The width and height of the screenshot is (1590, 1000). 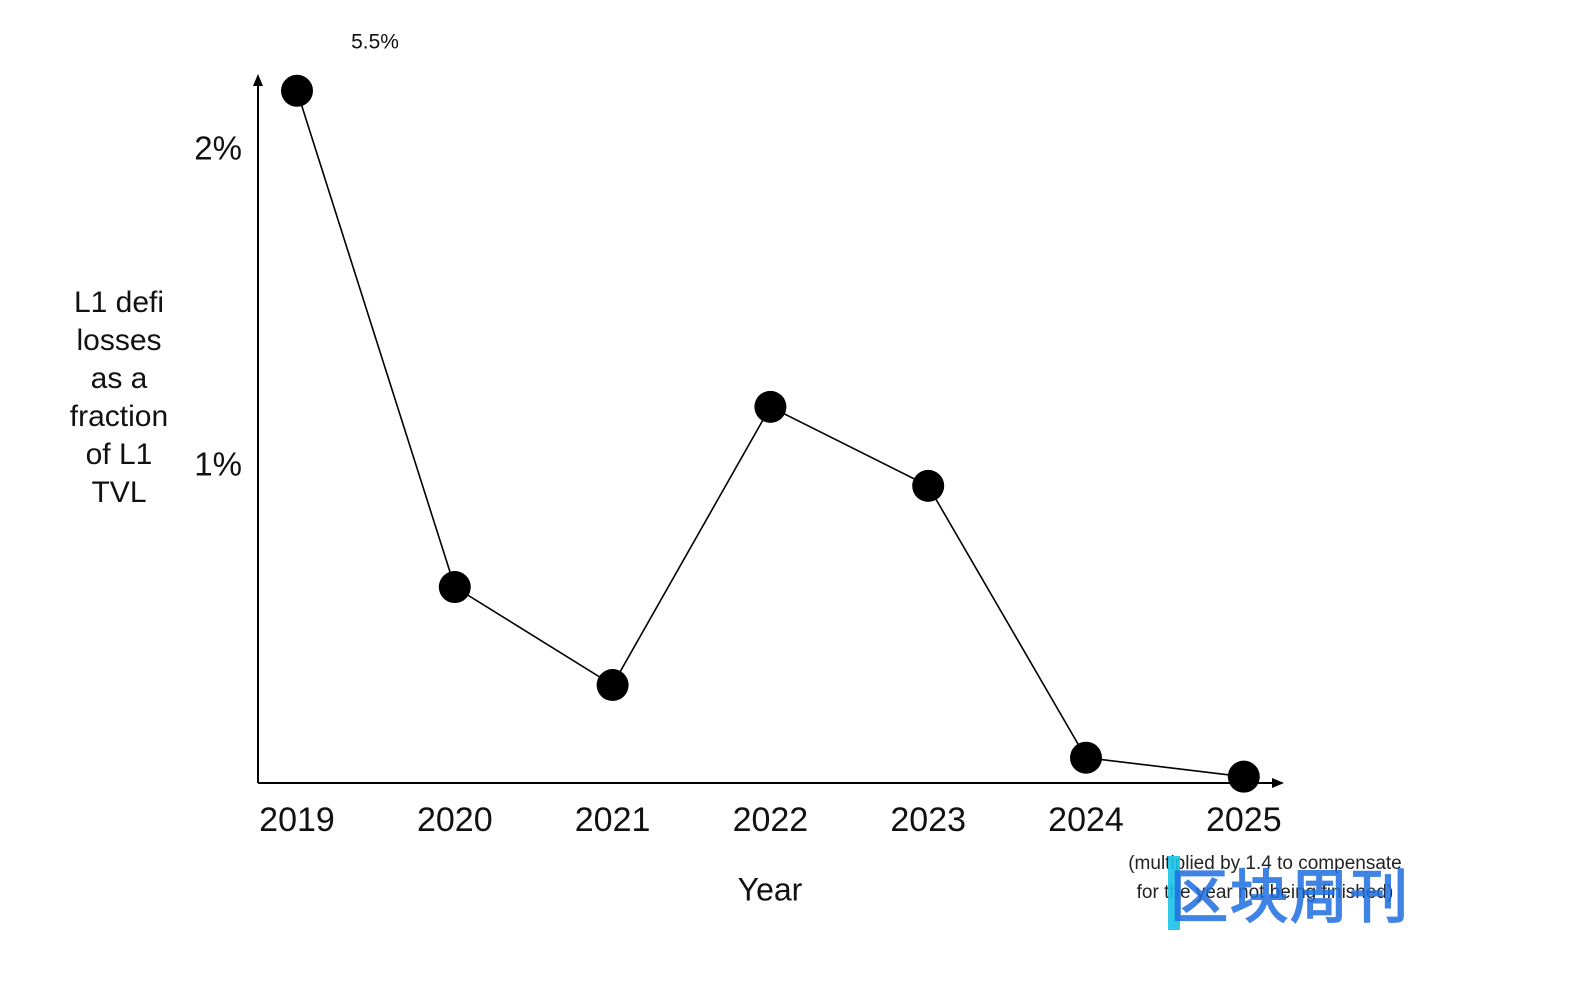 What do you see at coordinates (1174, 893) in the screenshot?
I see `watermark-bar` at bounding box center [1174, 893].